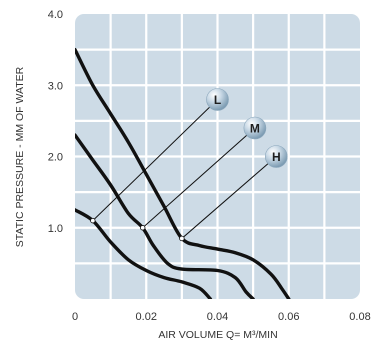  Describe the element at coordinates (217, 335) in the screenshot. I see `x-axis-label: AIR VOLUME Q= M³/MIN` at that location.